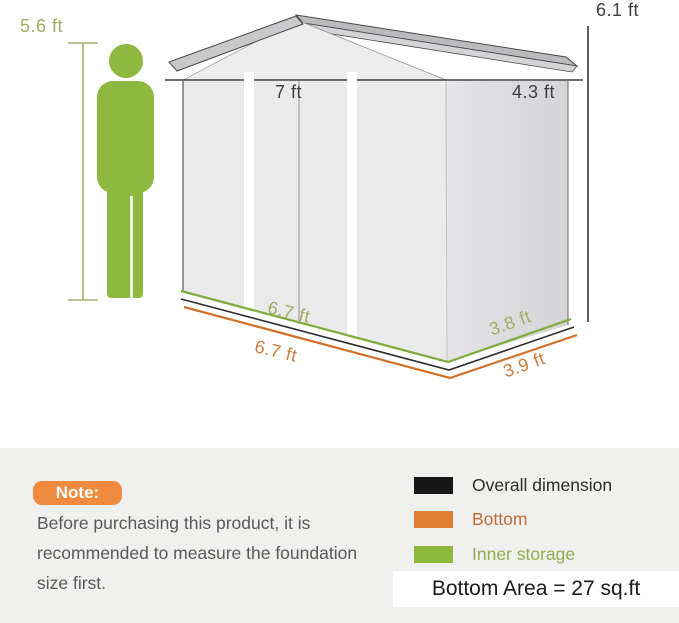 The width and height of the screenshot is (679, 623). I want to click on bottom-line, so click(380, 342).